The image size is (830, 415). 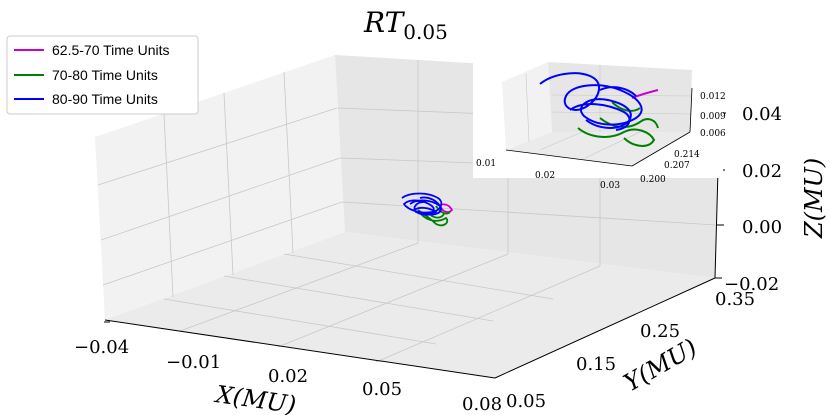 What do you see at coordinates (677, 166) in the screenshot?
I see `inset-y-tick: 0.207` at bounding box center [677, 166].